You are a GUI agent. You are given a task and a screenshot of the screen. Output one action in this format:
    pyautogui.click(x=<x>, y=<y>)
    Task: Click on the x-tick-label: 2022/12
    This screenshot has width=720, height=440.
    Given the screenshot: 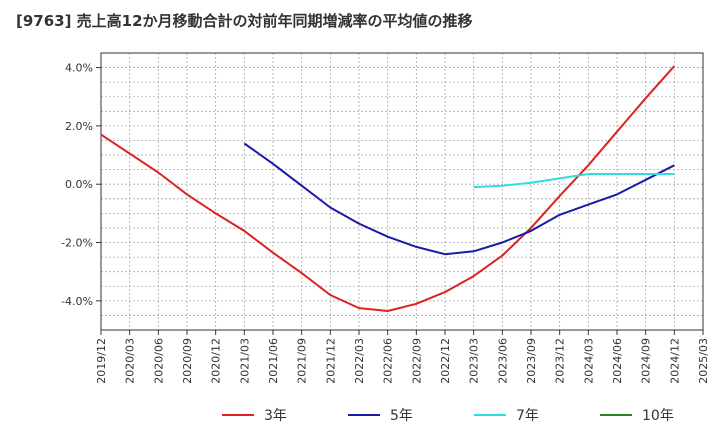 What is the action you would take?
    pyautogui.click(x=445, y=361)
    